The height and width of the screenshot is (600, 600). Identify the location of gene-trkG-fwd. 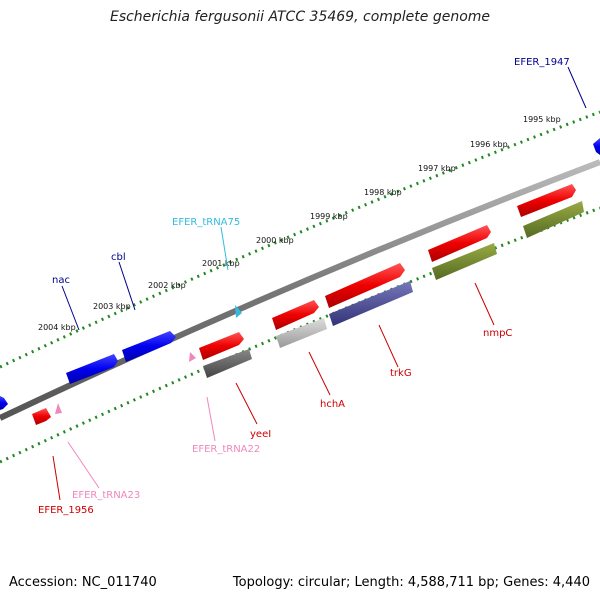
(365, 285).